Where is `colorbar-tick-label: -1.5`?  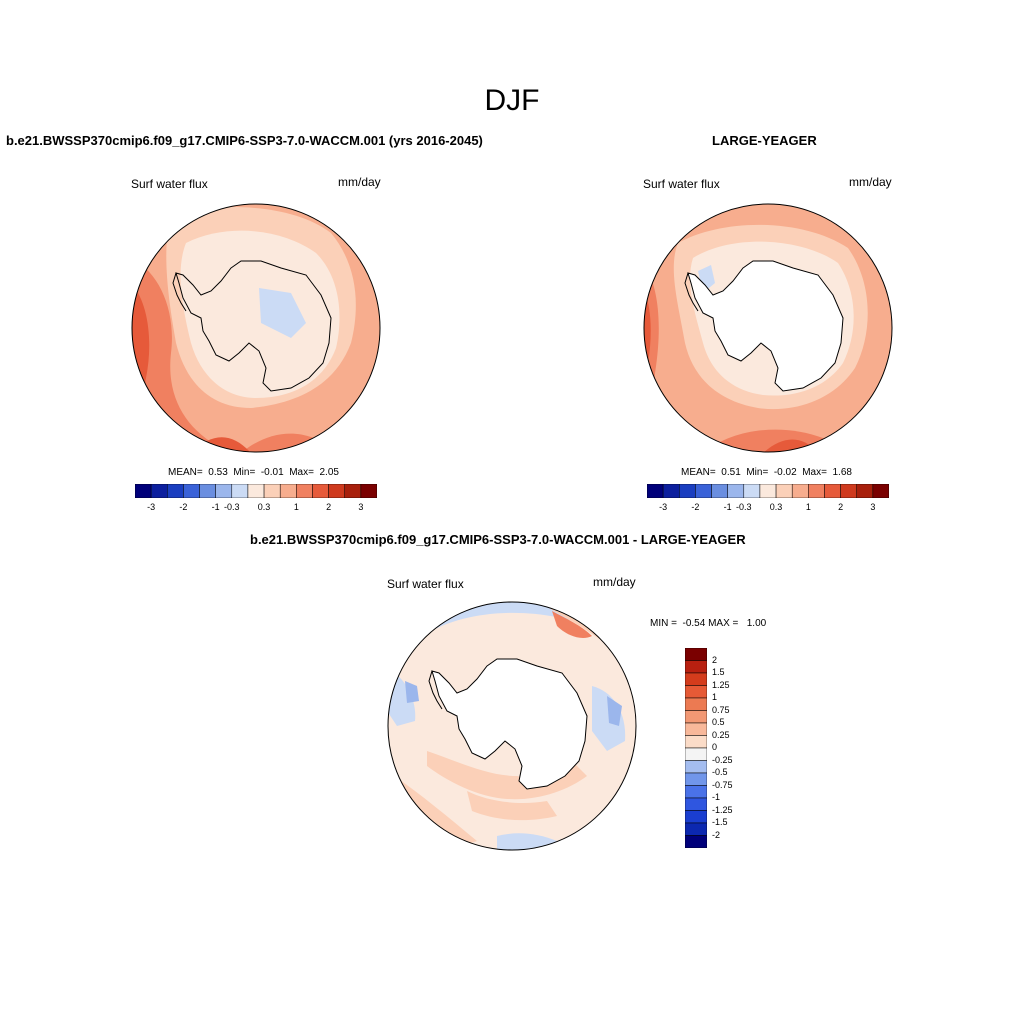
colorbar-tick-label: -1.5 is located at coordinates (720, 822).